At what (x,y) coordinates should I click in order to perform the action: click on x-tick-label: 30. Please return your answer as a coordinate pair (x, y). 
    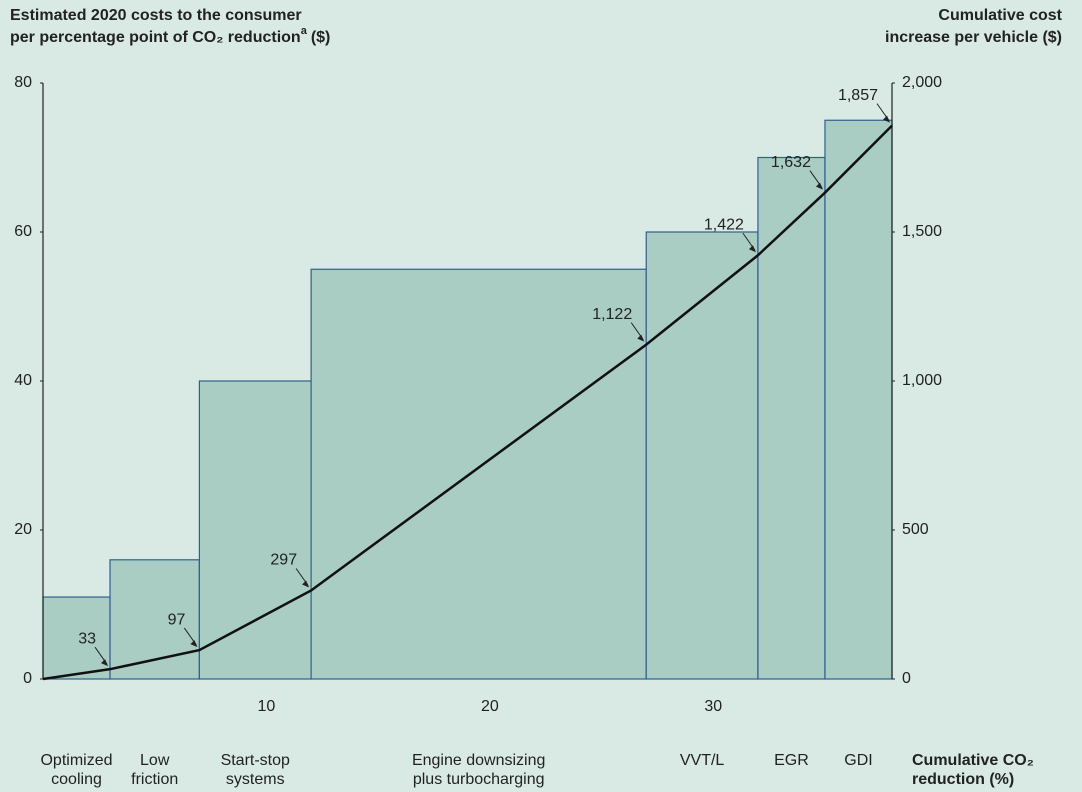
    Looking at the image, I should click on (713, 706).